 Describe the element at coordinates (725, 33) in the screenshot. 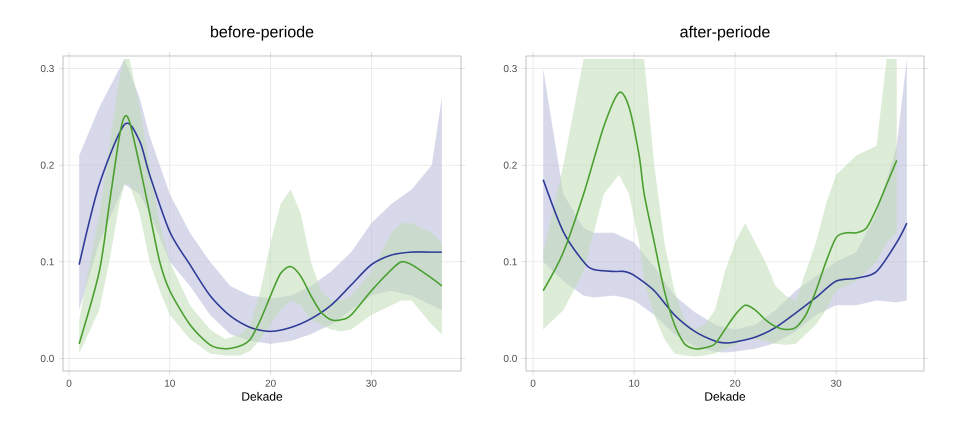

I see `chart-title: after-periode` at that location.